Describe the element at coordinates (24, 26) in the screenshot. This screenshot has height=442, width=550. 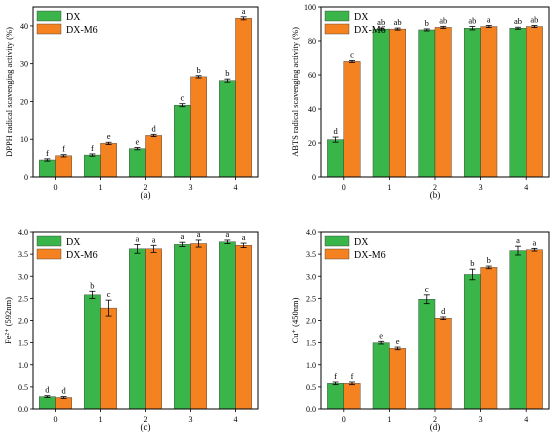
I see `y-tick-label: 40` at that location.